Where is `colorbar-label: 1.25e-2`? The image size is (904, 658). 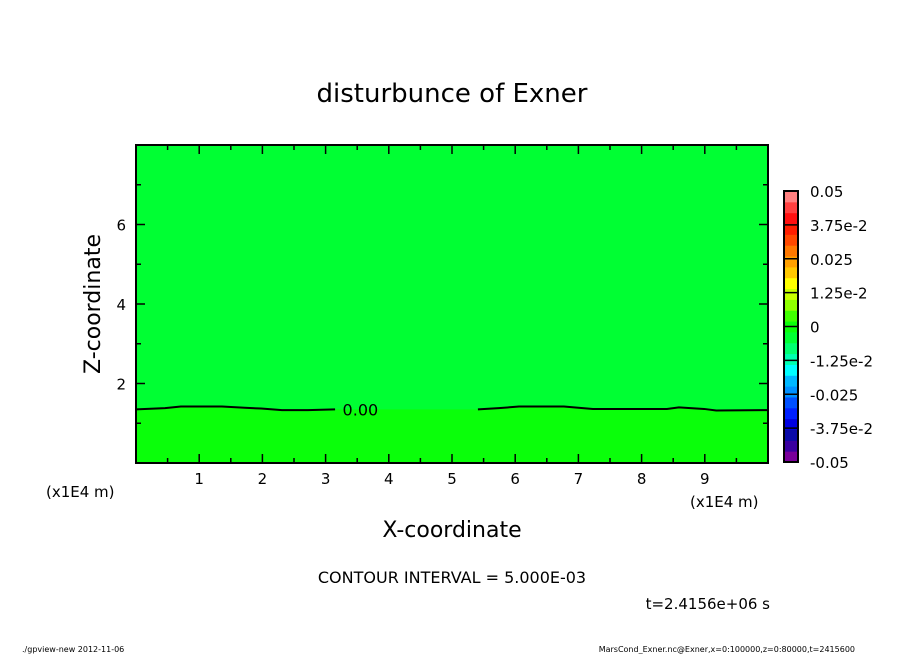 colorbar-label: 1.25e-2 is located at coordinates (839, 294).